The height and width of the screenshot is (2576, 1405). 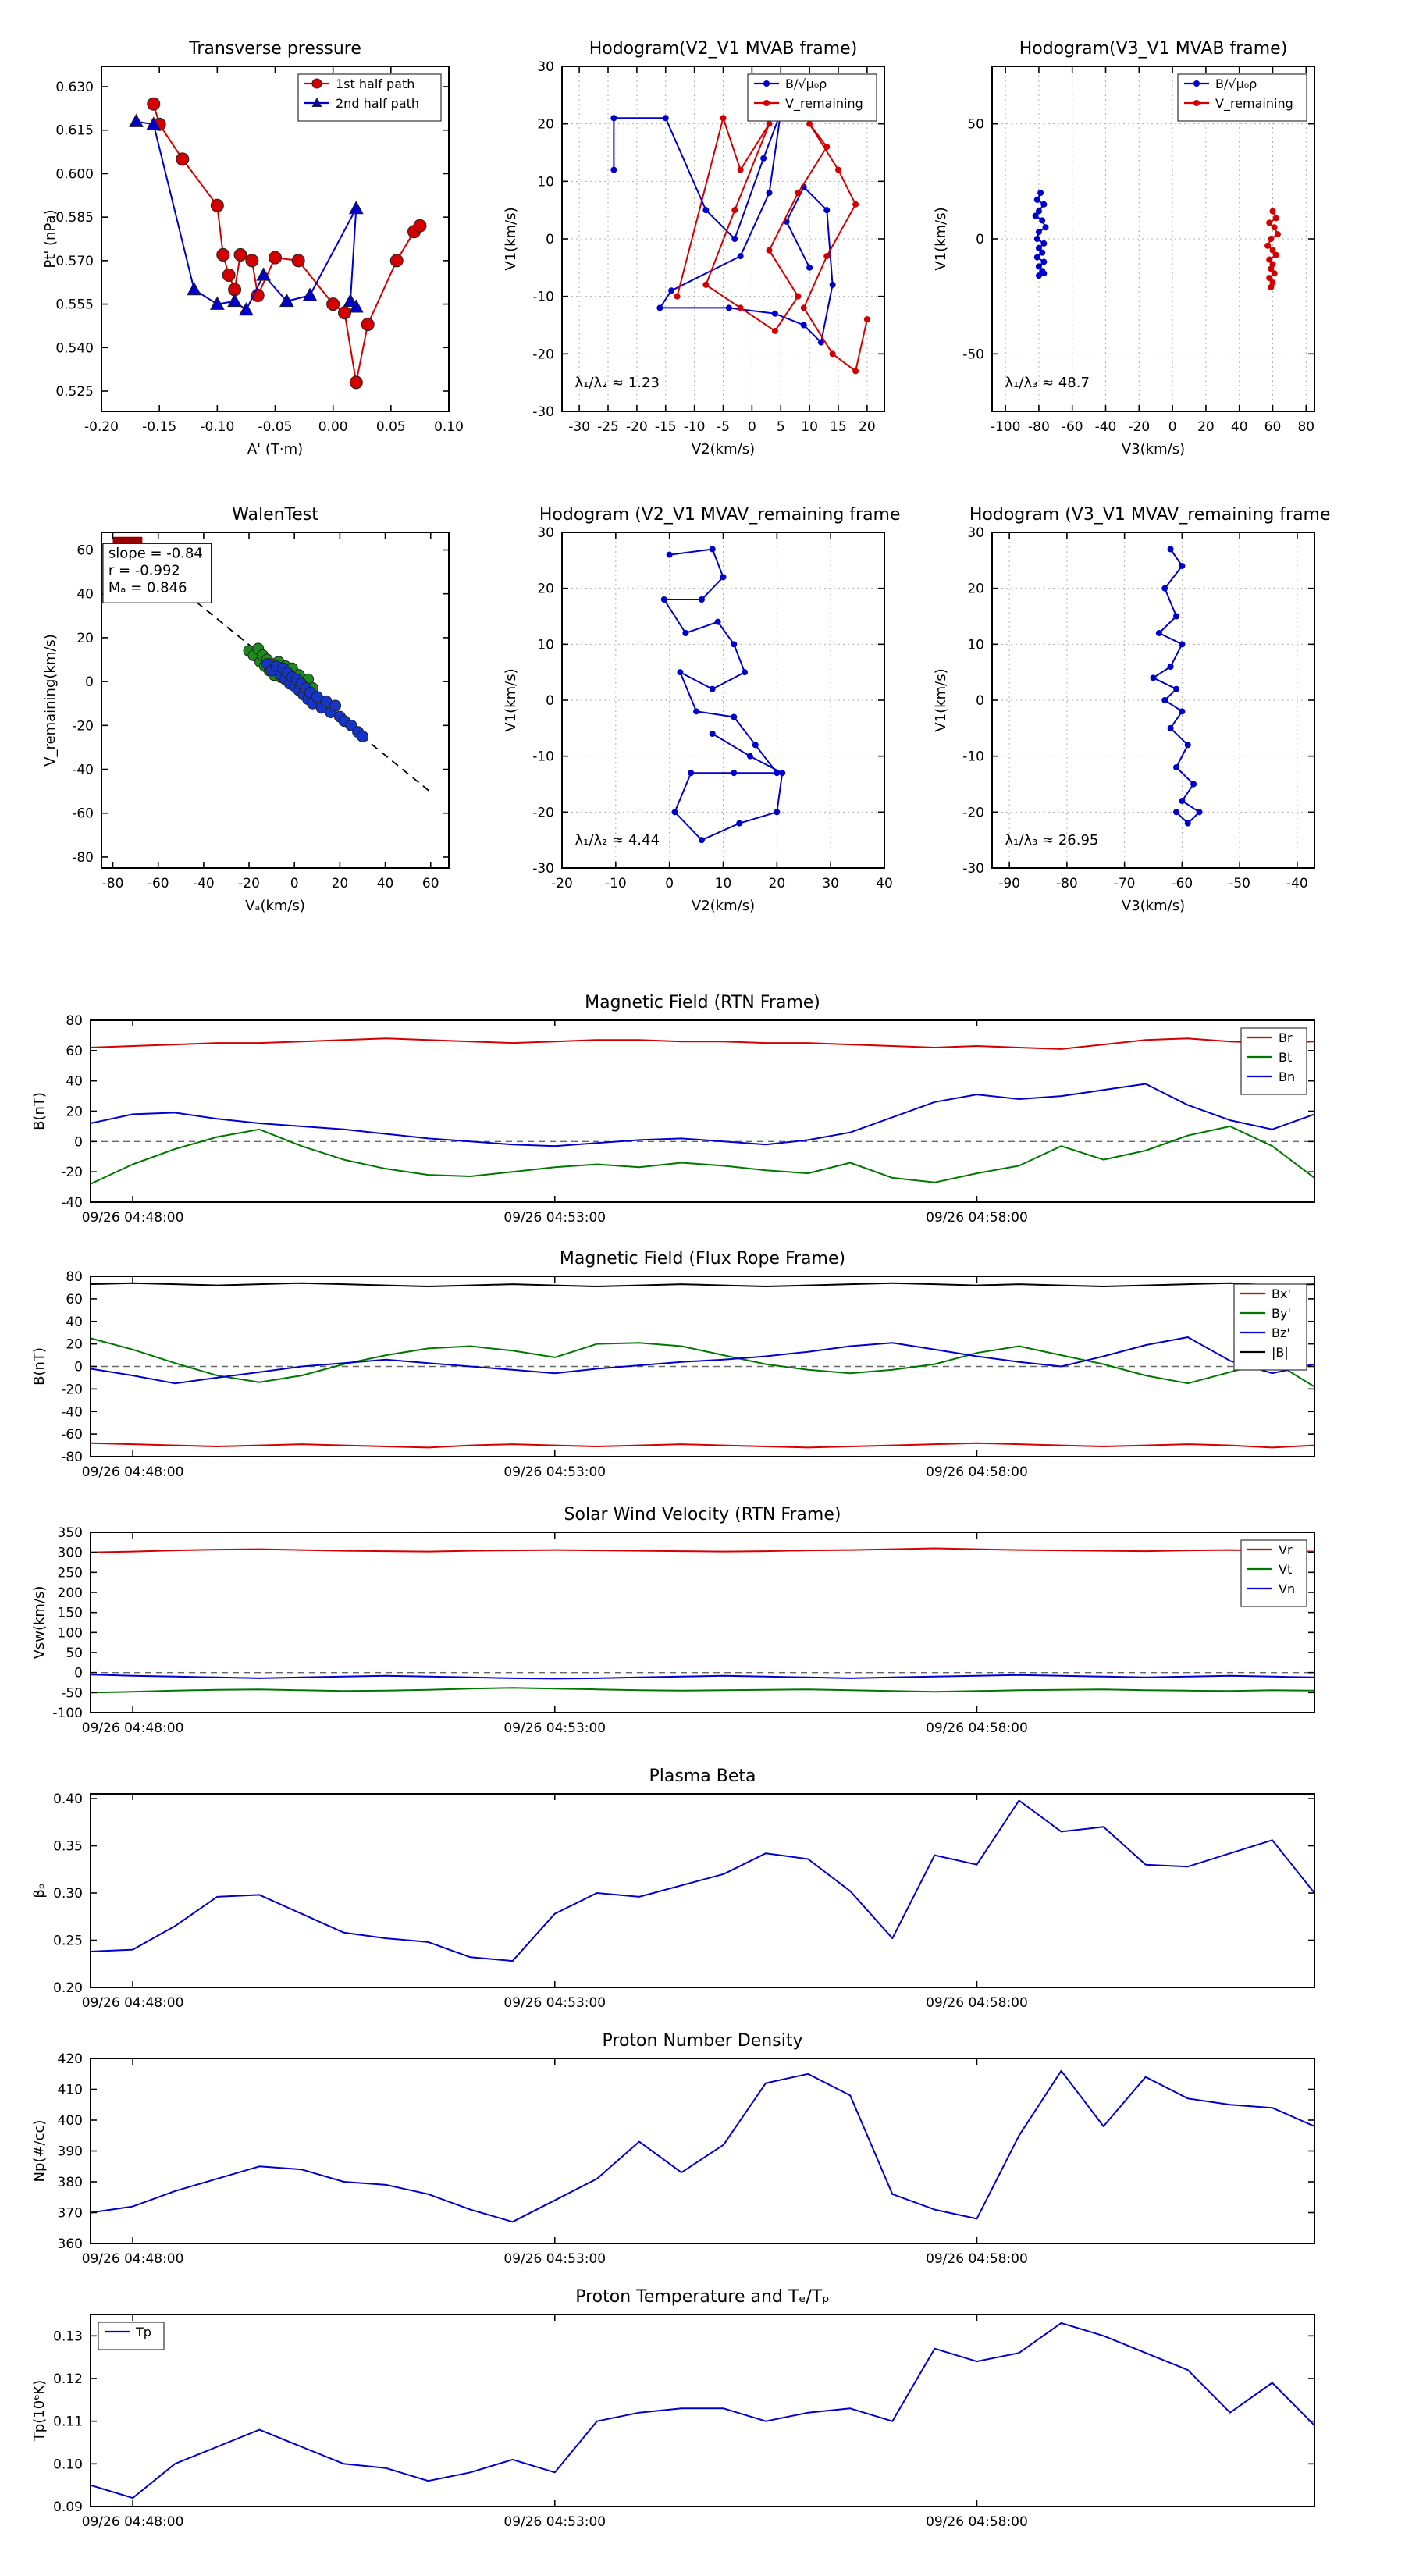 What do you see at coordinates (74, 218) in the screenshot?
I see `y-tick-label: 0.585` at bounding box center [74, 218].